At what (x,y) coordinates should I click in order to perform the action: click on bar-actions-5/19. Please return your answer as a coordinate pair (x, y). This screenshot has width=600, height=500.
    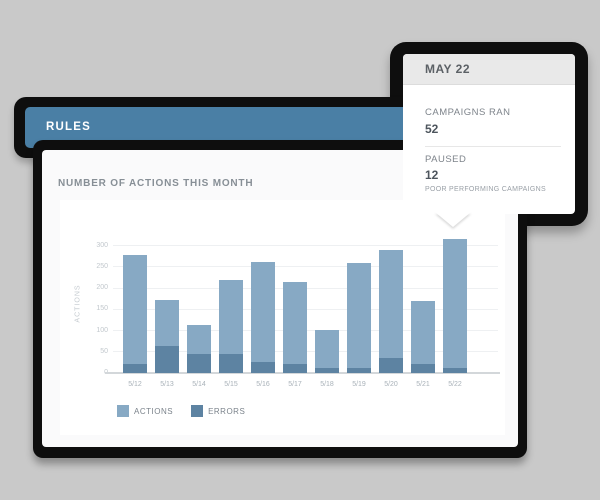
    Looking at the image, I should click on (359, 317).